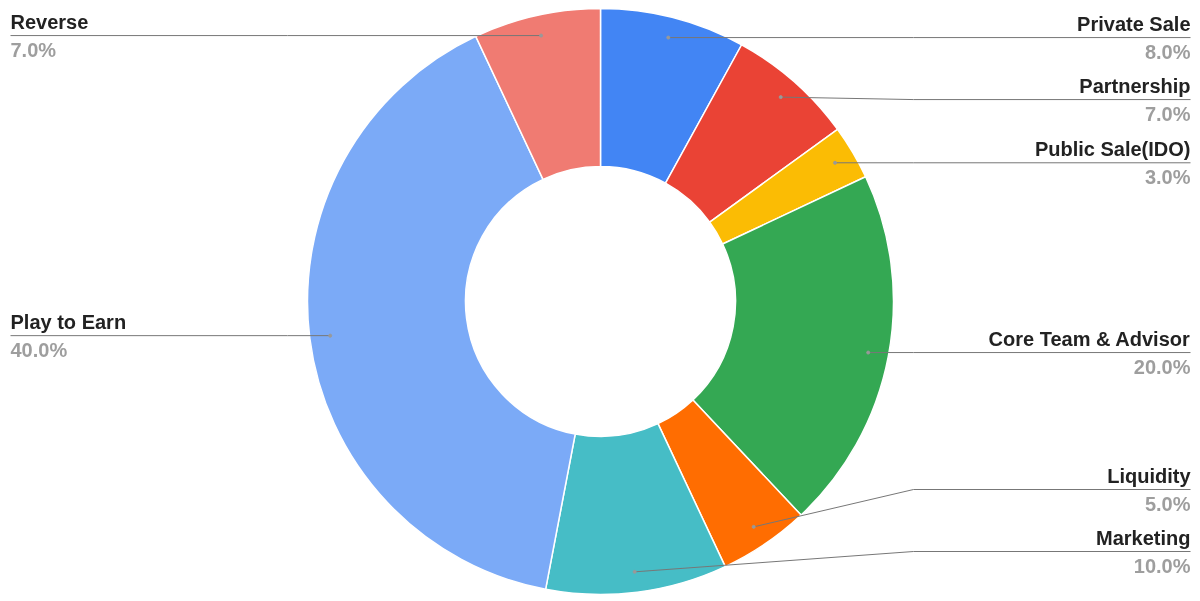 The image size is (1200, 601). What do you see at coordinates (68, 321) in the screenshot?
I see `slice-label: Play to Earn` at bounding box center [68, 321].